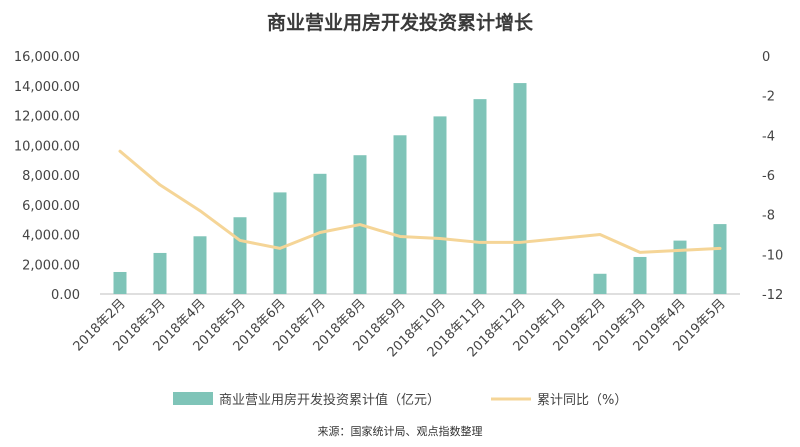 The image size is (800, 447). What do you see at coordinates (51, 176) in the screenshot?
I see `y-left-tick-label: 8,000.00` at bounding box center [51, 176].